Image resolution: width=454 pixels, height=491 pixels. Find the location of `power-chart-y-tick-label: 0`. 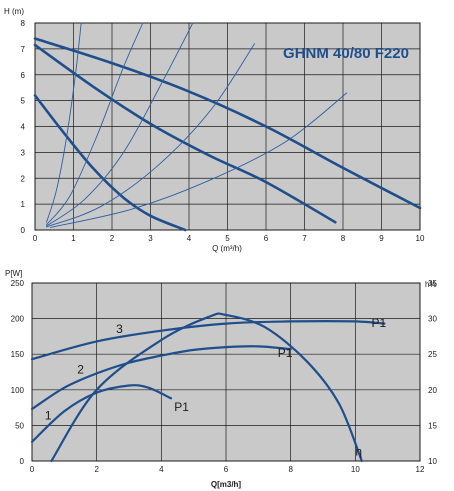

power-chart-y-tick-label: 0 is located at coordinates (22, 461).